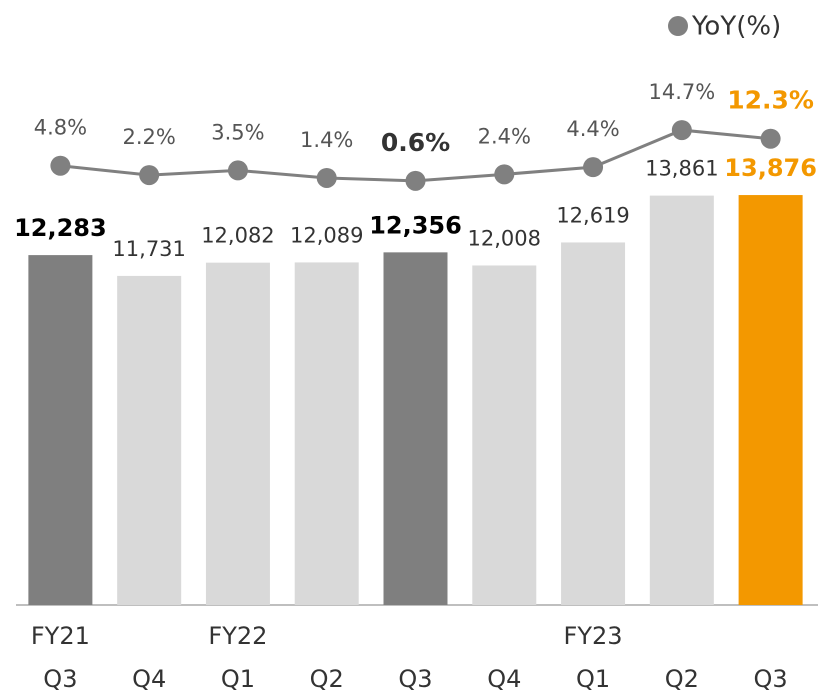  Describe the element at coordinates (237, 132) in the screenshot. I see `yoy-value-label: 3.5%` at that location.